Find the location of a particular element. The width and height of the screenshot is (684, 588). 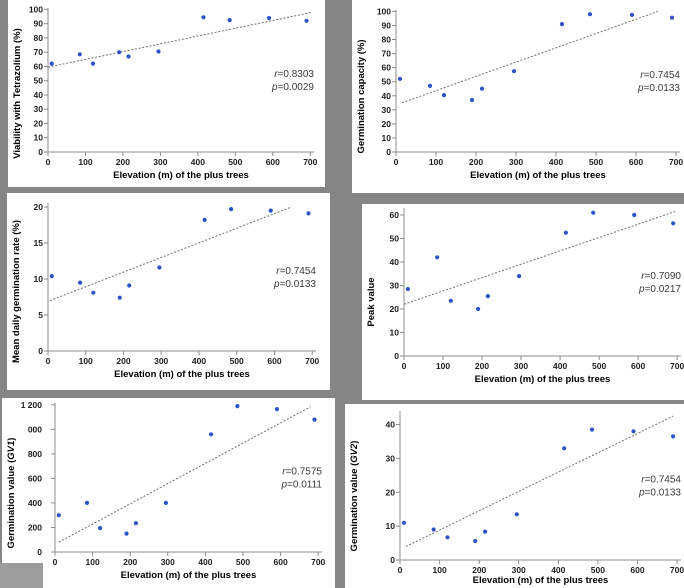

gray-corner-block is located at coordinates (21, 575).